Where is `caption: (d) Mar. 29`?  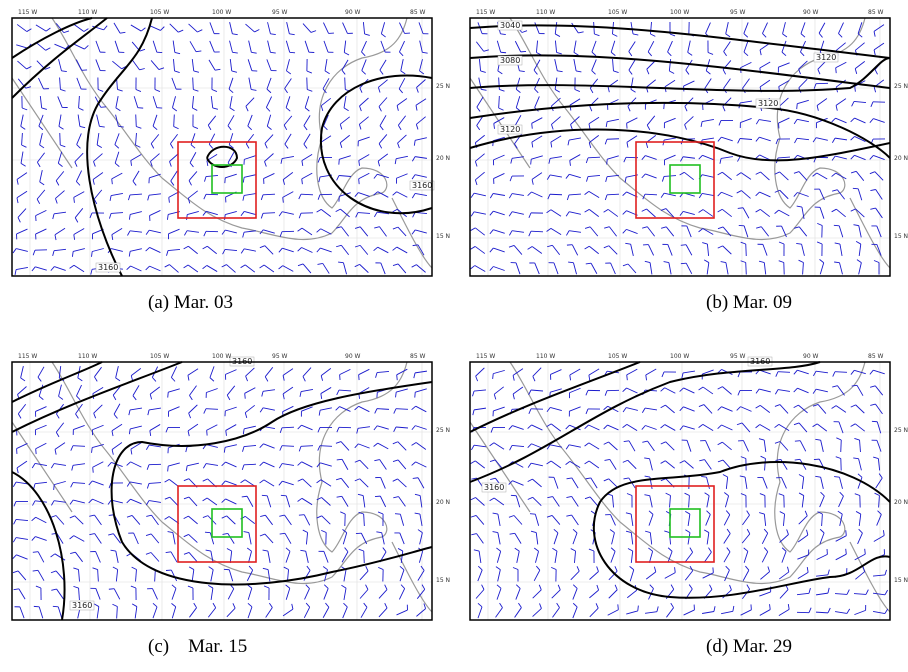 caption: (d) Mar. 29 is located at coordinates (749, 646).